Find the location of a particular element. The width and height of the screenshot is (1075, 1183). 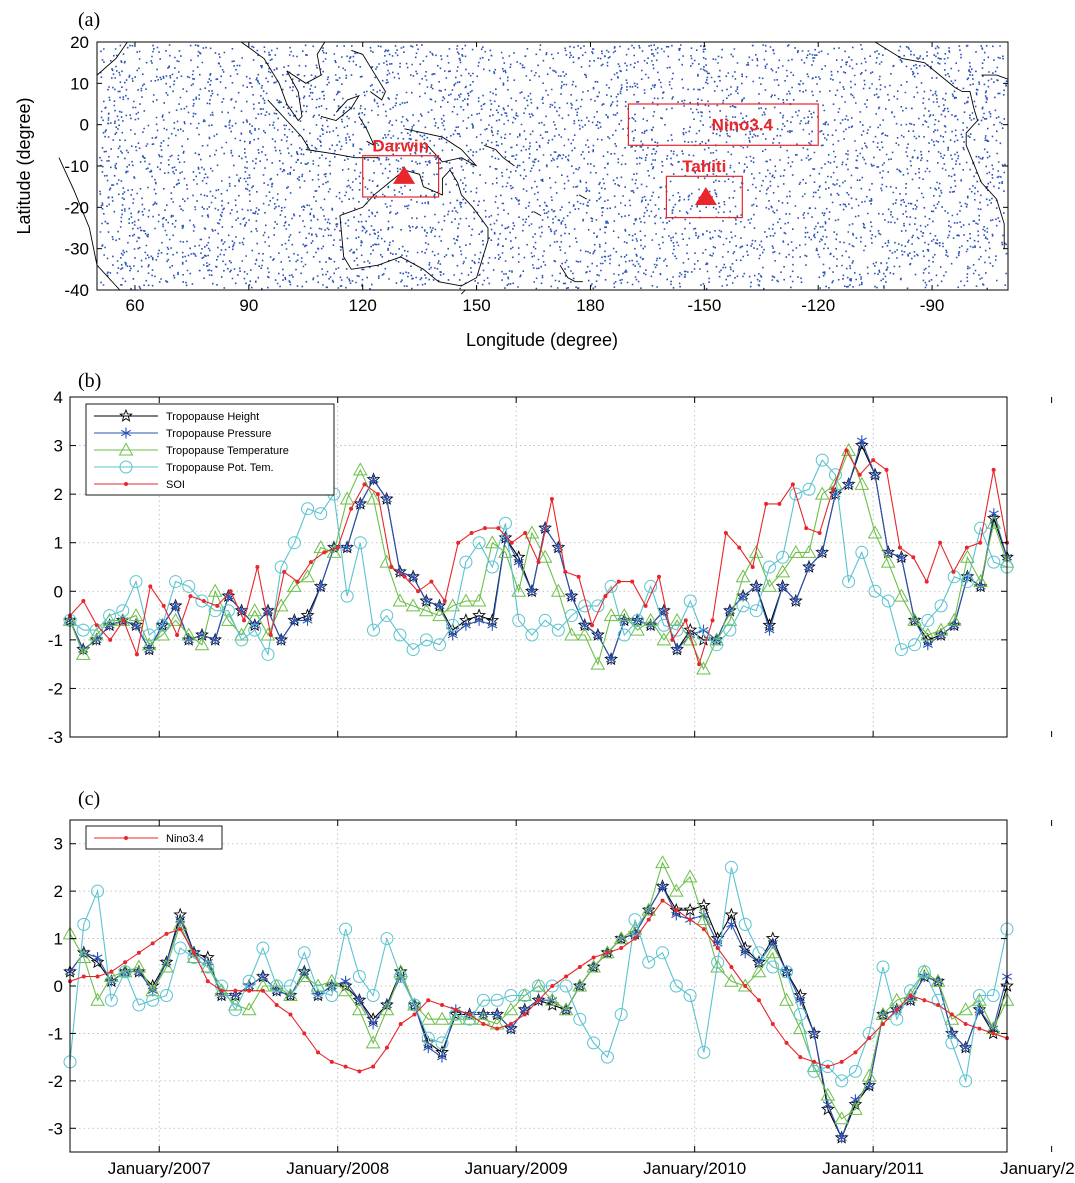

x-tick-label: January/2012 is located at coordinates (1037, 1168).